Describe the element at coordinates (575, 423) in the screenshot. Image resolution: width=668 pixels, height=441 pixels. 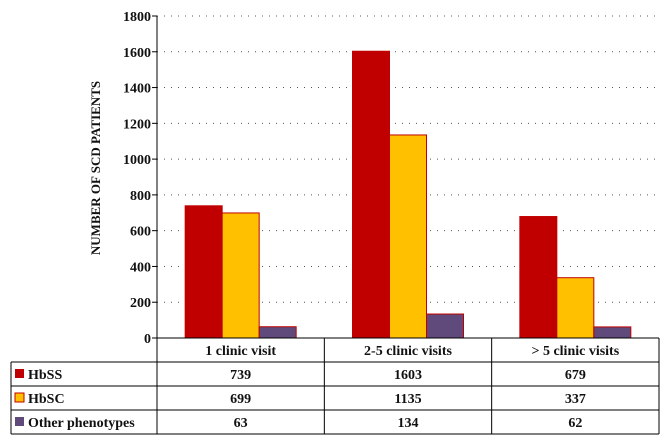
I see `data-label: 62` at that location.